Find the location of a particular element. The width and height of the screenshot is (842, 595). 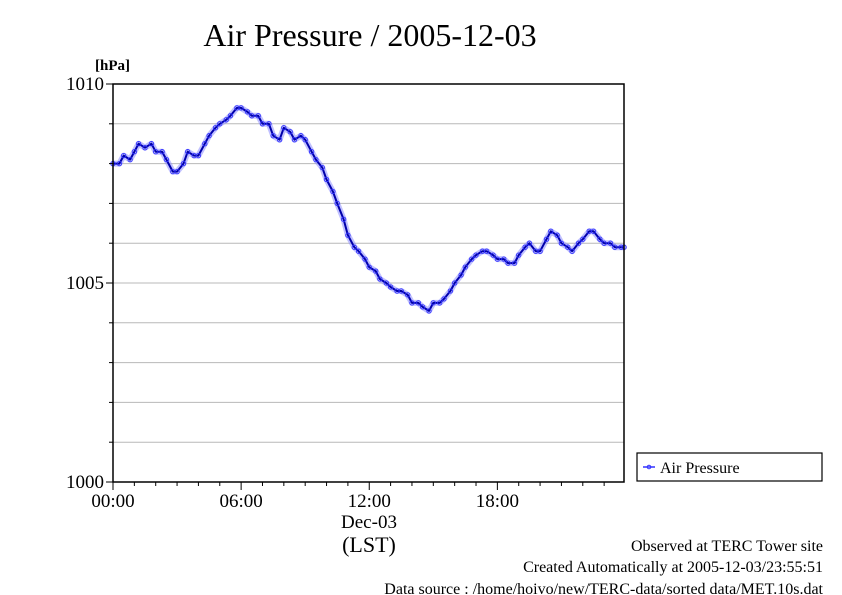

x-tick-label: 18:00 is located at coordinates (497, 501).